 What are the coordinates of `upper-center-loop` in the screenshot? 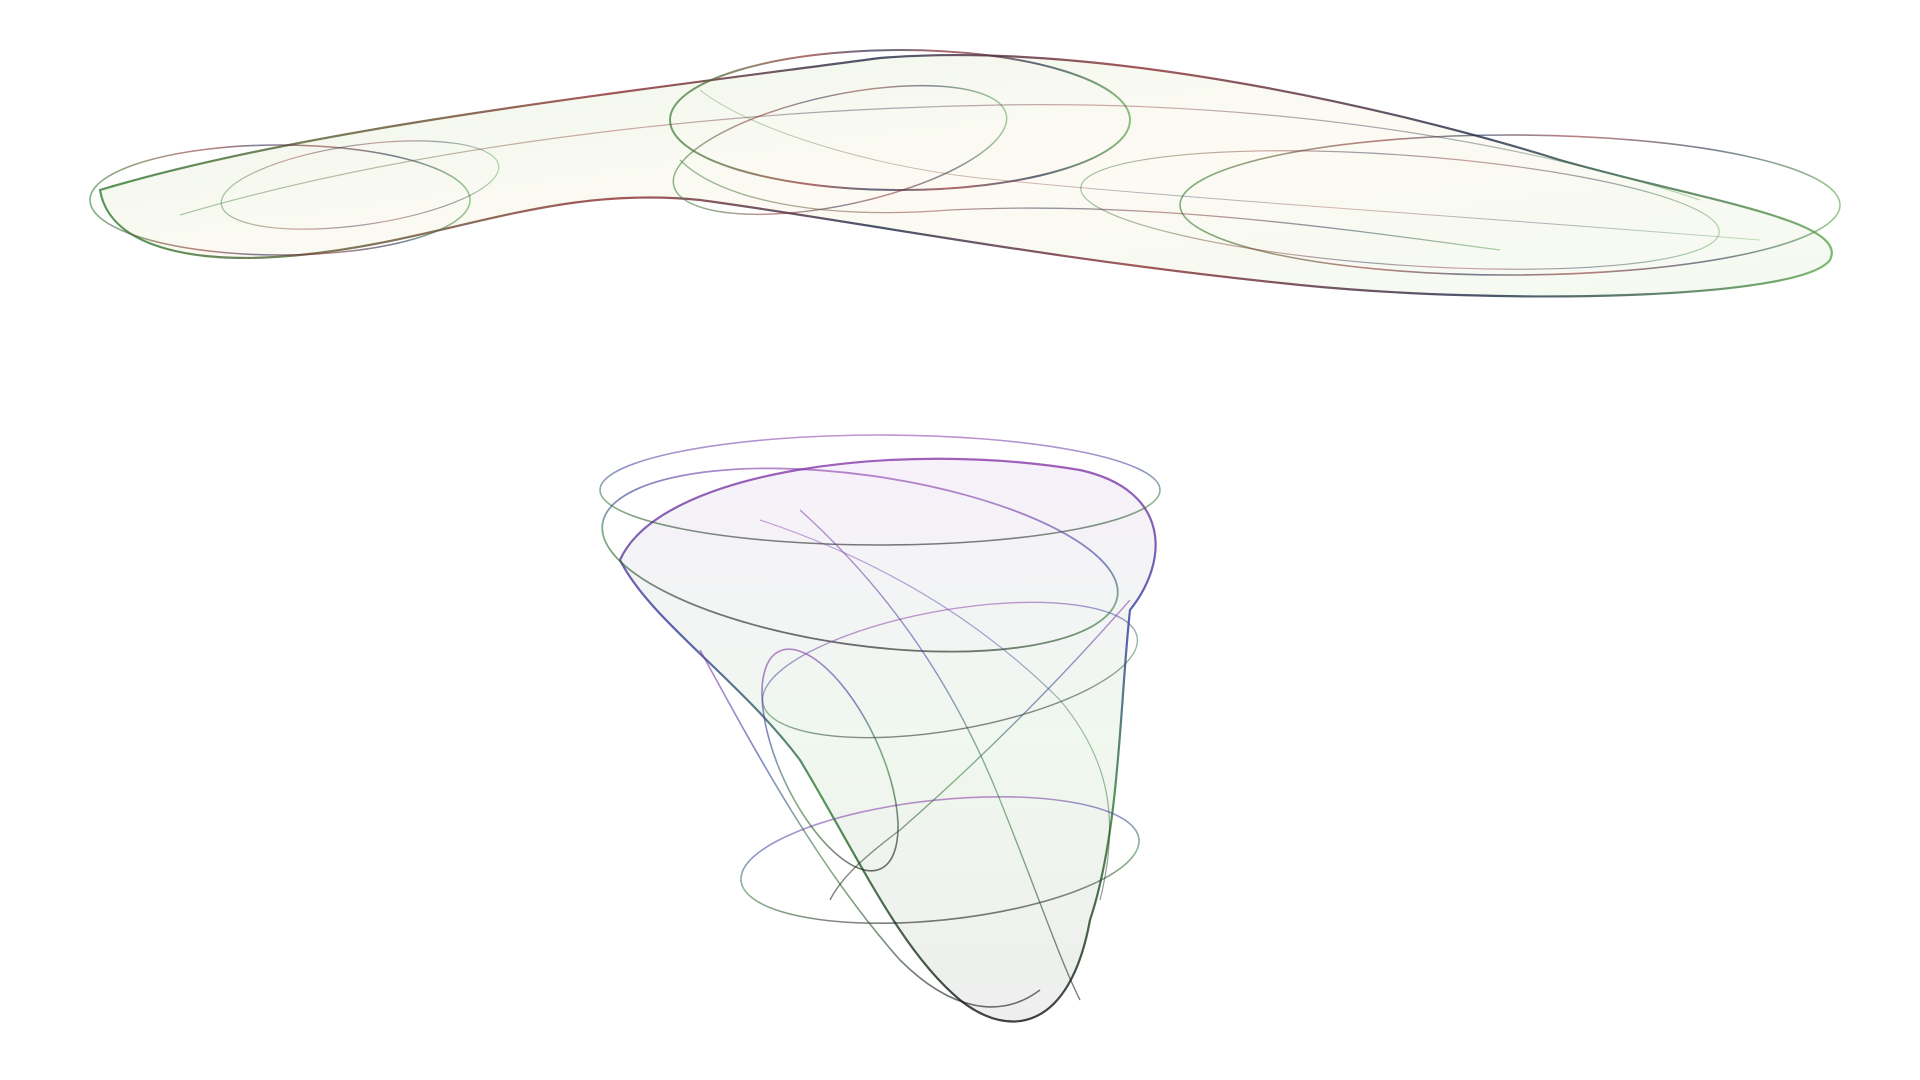 It's located at (900, 120).